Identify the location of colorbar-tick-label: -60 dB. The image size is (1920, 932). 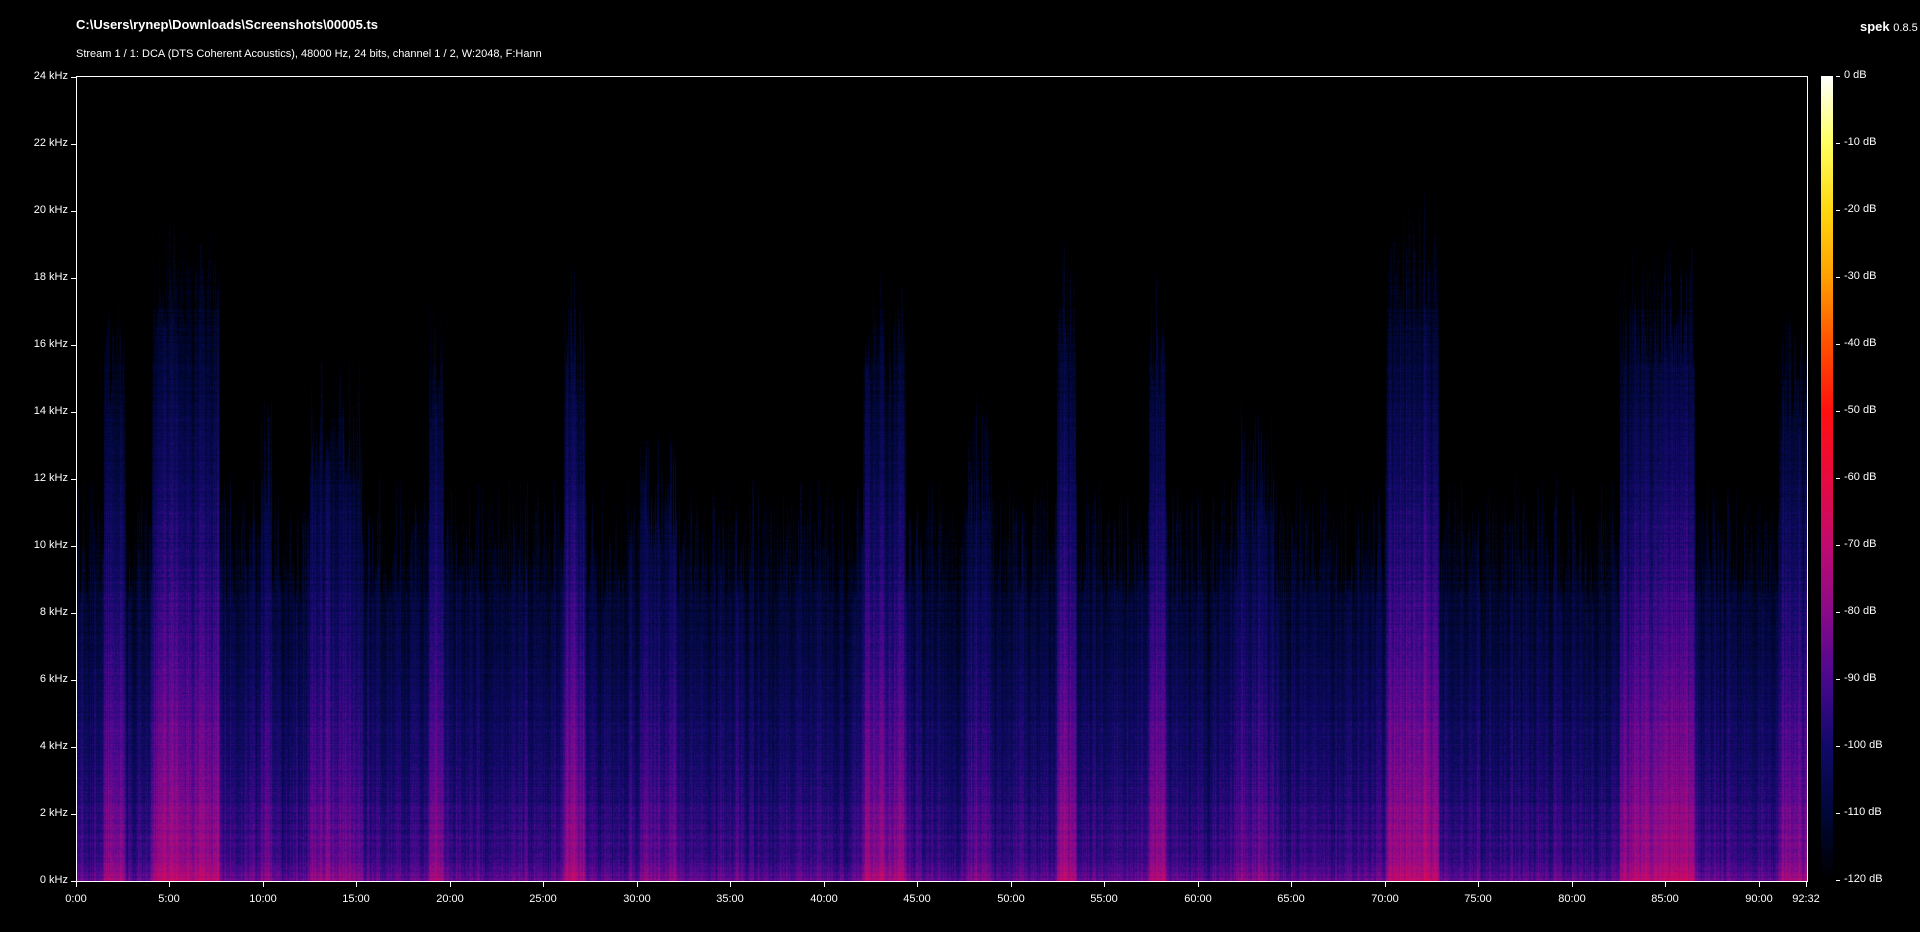
(1860, 477).